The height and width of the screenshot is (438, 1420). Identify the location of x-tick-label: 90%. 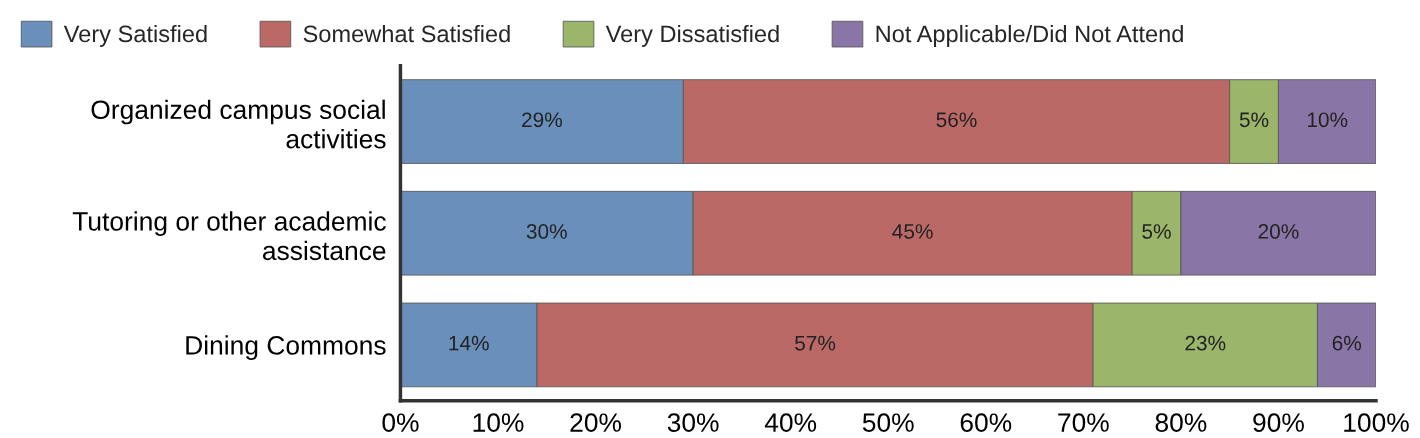
(1278, 422).